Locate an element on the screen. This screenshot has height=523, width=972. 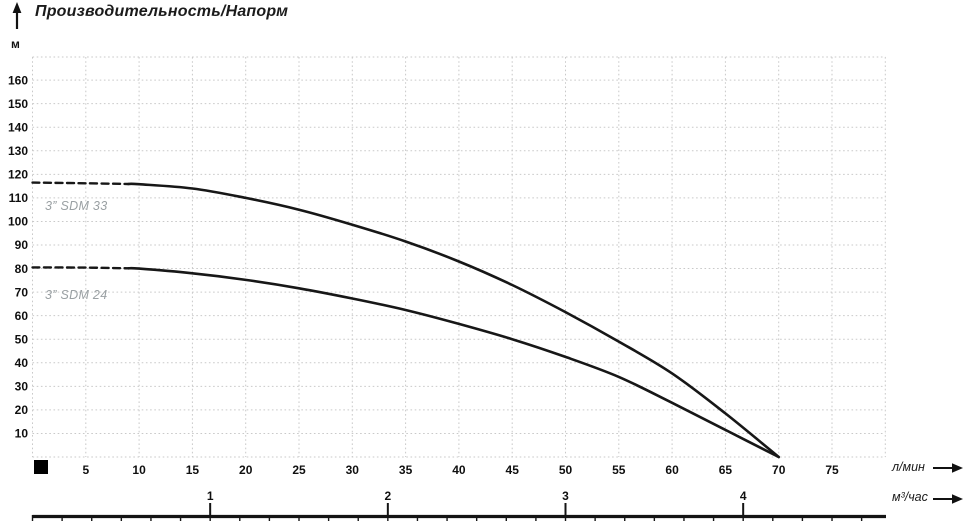
x-tick-labels: 5 10 15 20 25 30 35 40 45 50 55 60 65 70 75 is located at coordinates (460, 470).